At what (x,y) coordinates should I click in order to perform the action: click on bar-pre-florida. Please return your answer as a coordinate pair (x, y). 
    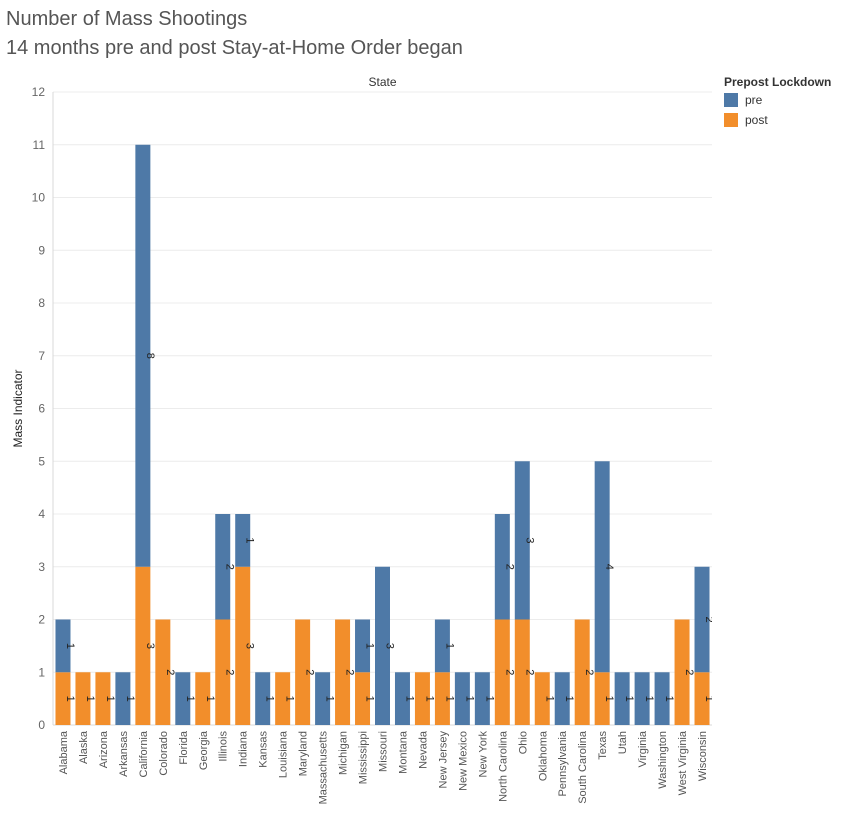
    Looking at the image, I should click on (183, 698).